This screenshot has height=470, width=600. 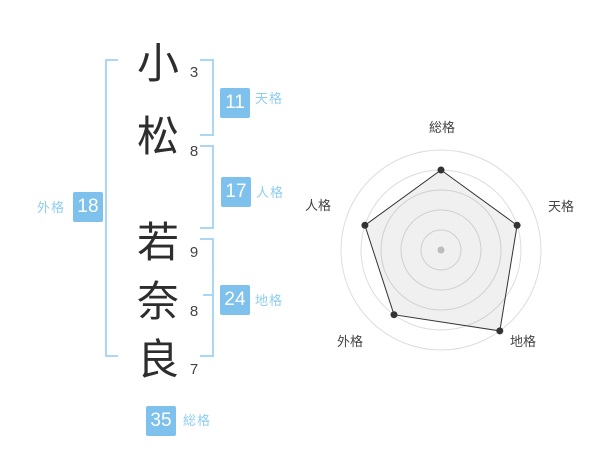 I want to click on radar-dots, so click(x=441, y=250).